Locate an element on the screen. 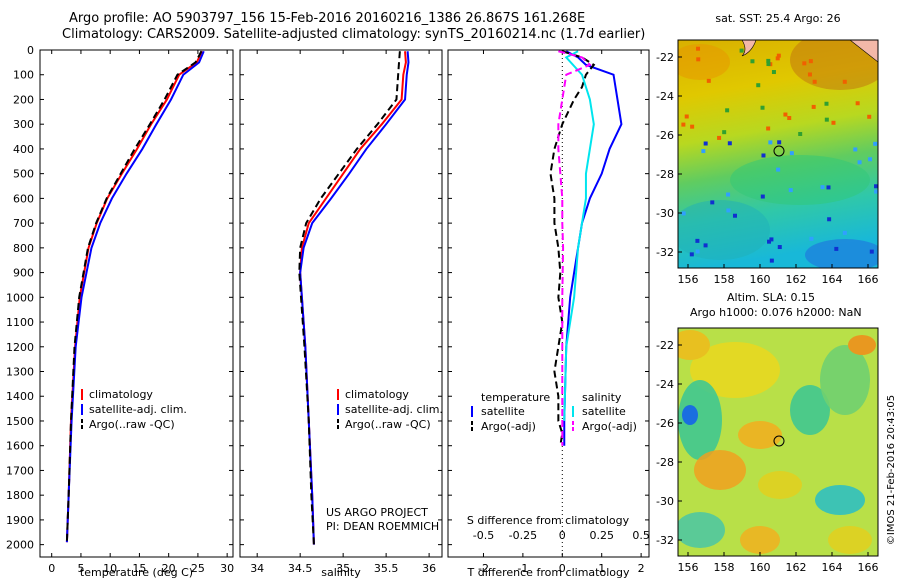 The image size is (900, 580). y-tick-label: 200 is located at coordinates (23, 99).